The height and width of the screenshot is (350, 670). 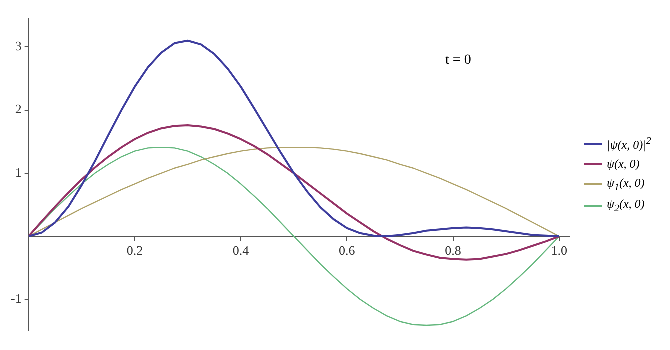 What do you see at coordinates (629, 144) in the screenshot?
I see `legend-label: |ψ(x, 0)|$^{2}$` at bounding box center [629, 144].